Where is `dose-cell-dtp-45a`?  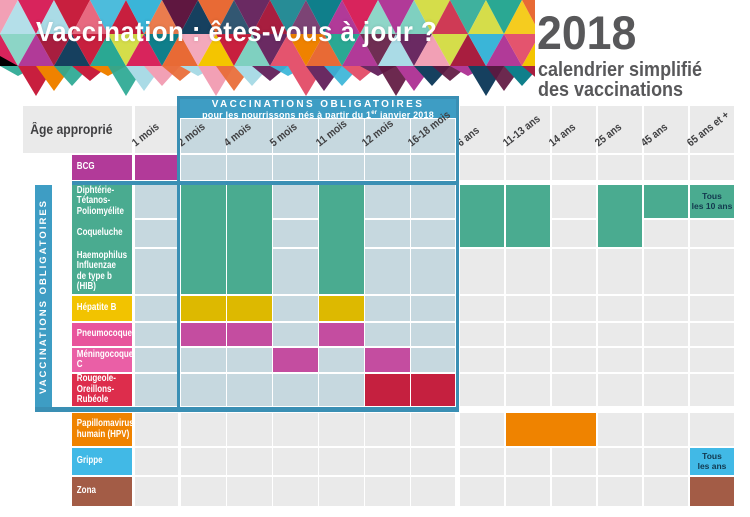
dose-cell-dtp-45a is located at coordinates (666, 201).